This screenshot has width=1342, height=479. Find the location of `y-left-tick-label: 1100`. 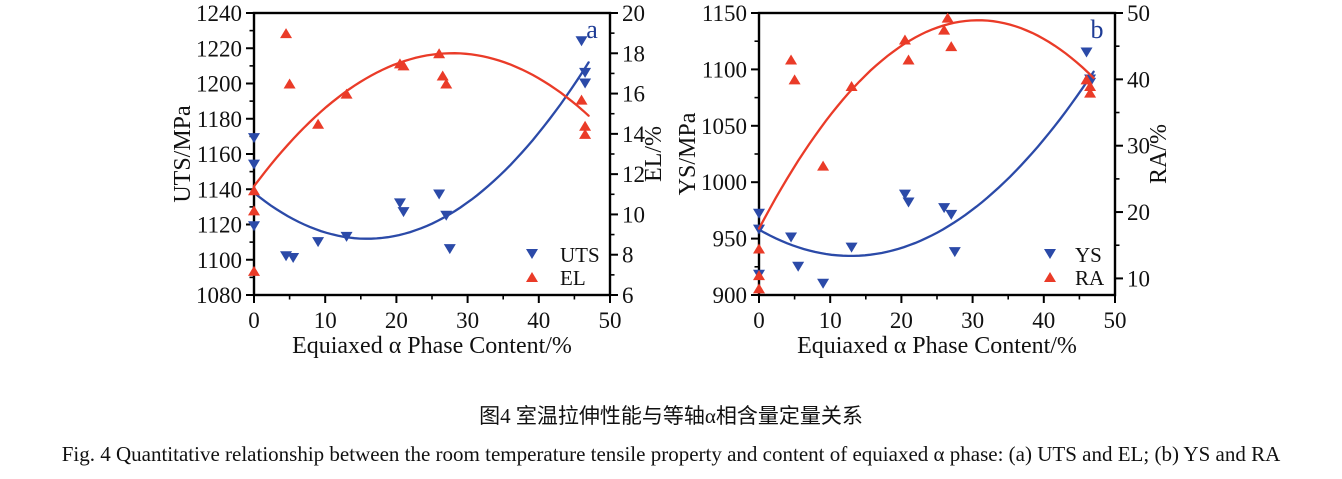

y-left-tick-label: 1100 is located at coordinates (219, 260).